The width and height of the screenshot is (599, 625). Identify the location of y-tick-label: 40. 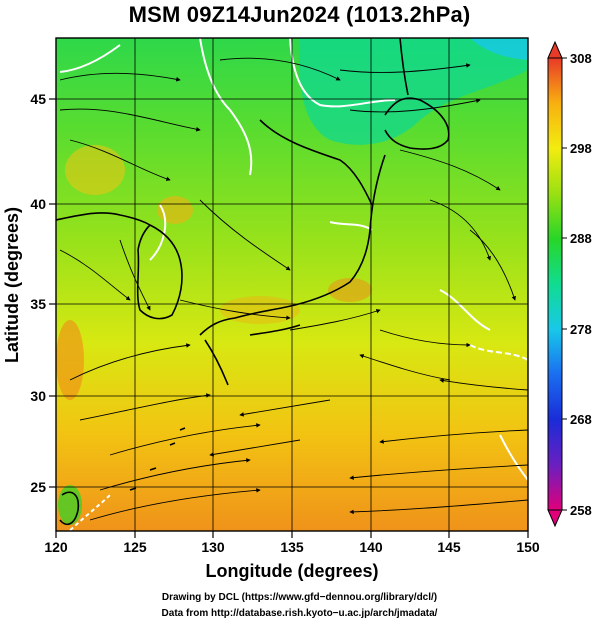
(38, 204).